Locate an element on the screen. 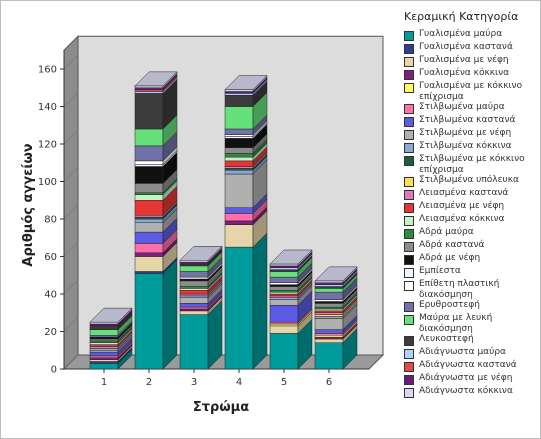 This screenshot has height=439, width=541. y-tick-label: 160 is located at coordinates (47, 70).